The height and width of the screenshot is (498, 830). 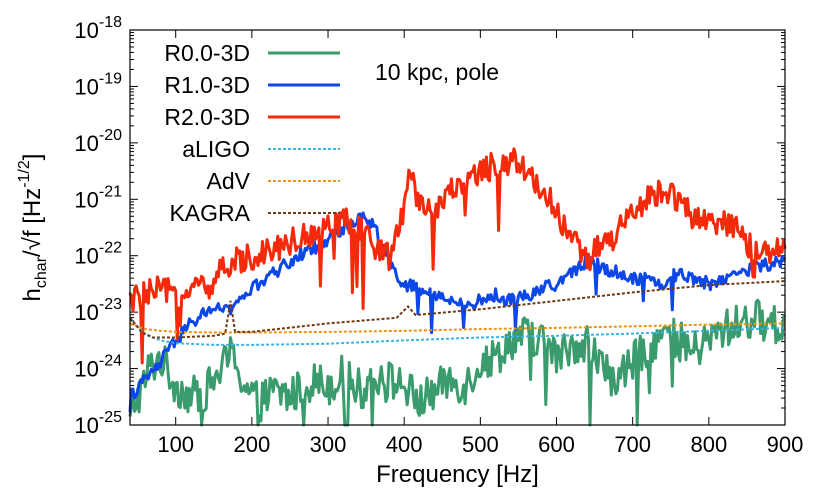 What do you see at coordinates (98, 423) in the screenshot?
I see `y-tick-label: 10-25` at bounding box center [98, 423].